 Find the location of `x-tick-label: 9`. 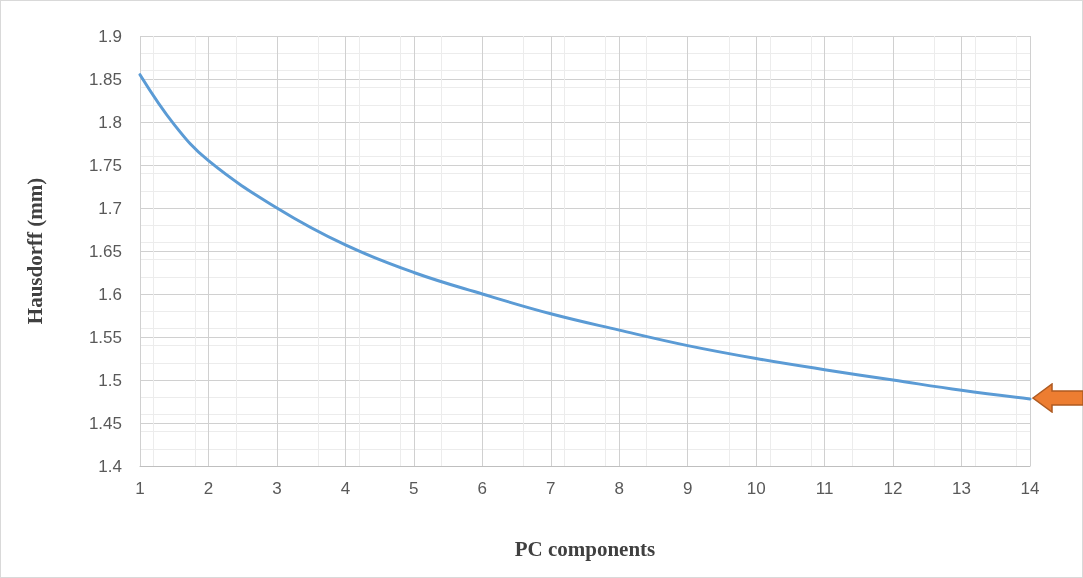

x-tick-label: 9 is located at coordinates (687, 488).